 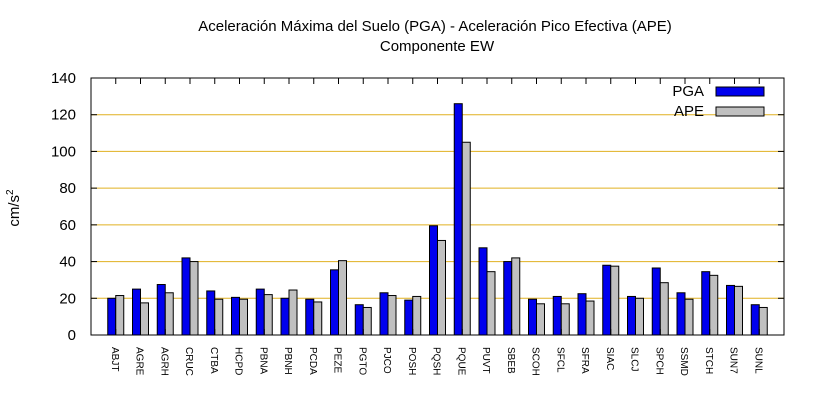 What do you see at coordinates (163, 361) in the screenshot?
I see `x-tick-label-agrh: AGRH` at bounding box center [163, 361].